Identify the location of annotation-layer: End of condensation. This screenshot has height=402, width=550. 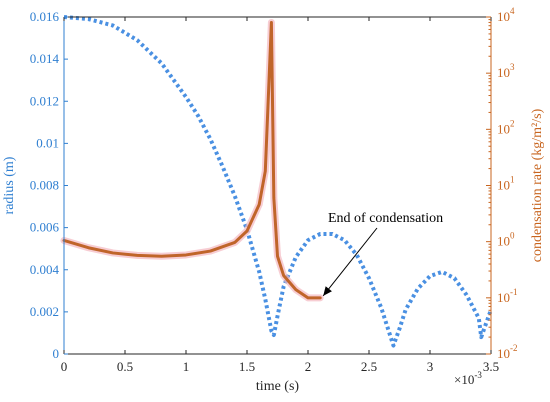
(382, 254).